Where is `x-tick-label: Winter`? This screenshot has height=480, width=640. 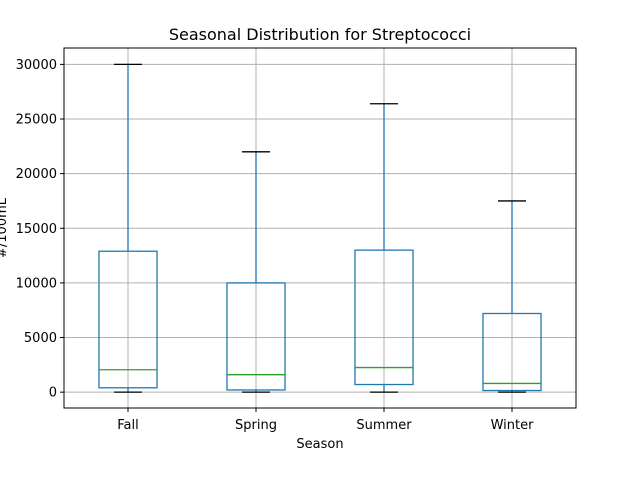 x-tick-label: Winter is located at coordinates (513, 425).